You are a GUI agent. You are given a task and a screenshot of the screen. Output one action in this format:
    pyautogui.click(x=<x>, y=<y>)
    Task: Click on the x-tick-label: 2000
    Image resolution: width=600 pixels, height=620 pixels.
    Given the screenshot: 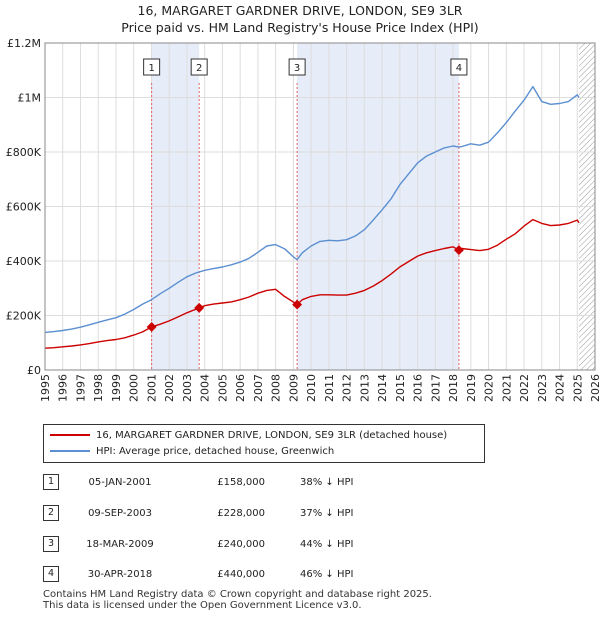 What is the action you would take?
    pyautogui.click(x=134, y=388)
    